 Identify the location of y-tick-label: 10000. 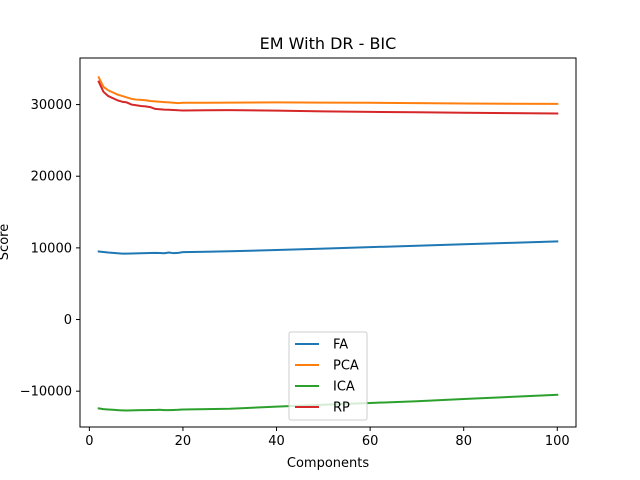
(51, 248).